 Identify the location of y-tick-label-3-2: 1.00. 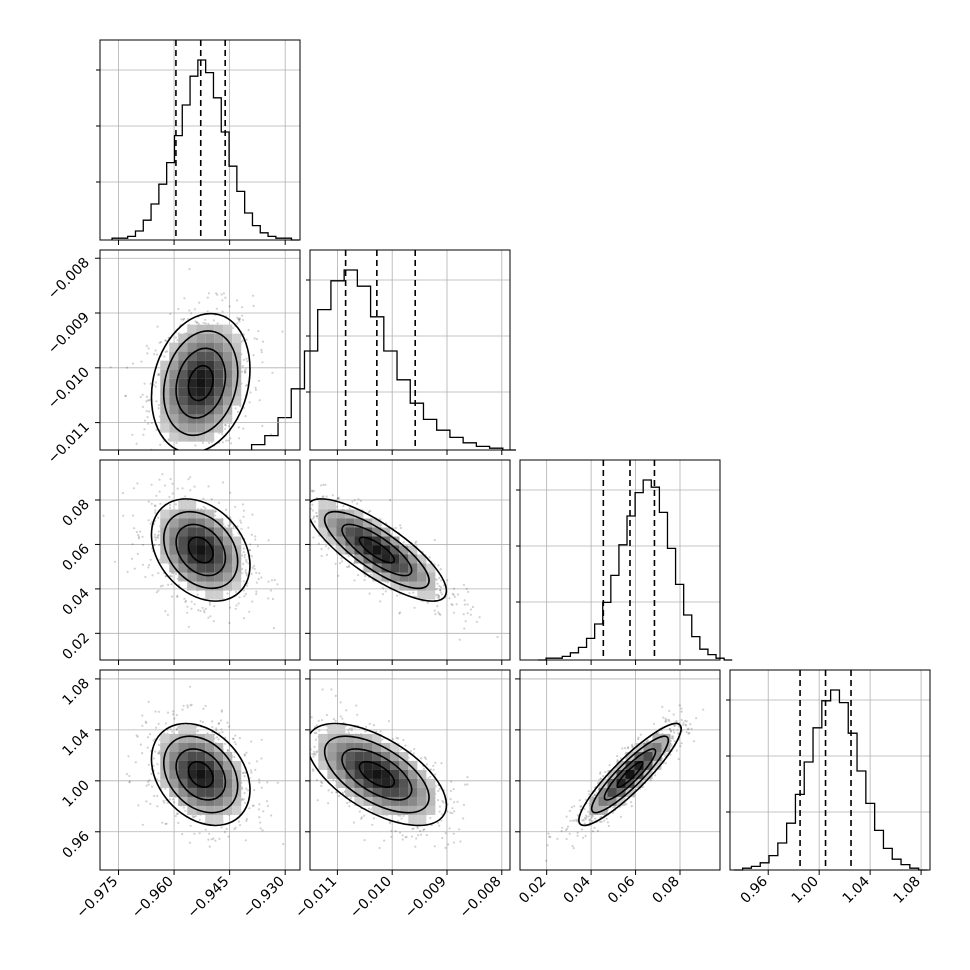
(75, 793).